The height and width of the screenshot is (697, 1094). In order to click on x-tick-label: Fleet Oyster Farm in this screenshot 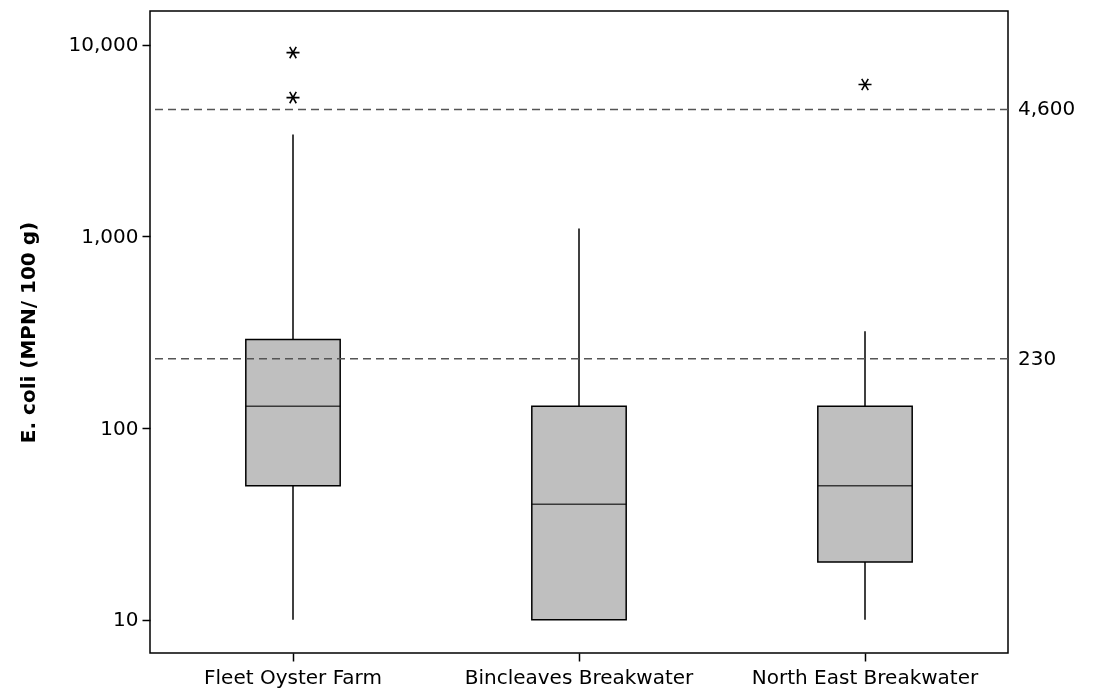, I will do `click(293, 676)`.